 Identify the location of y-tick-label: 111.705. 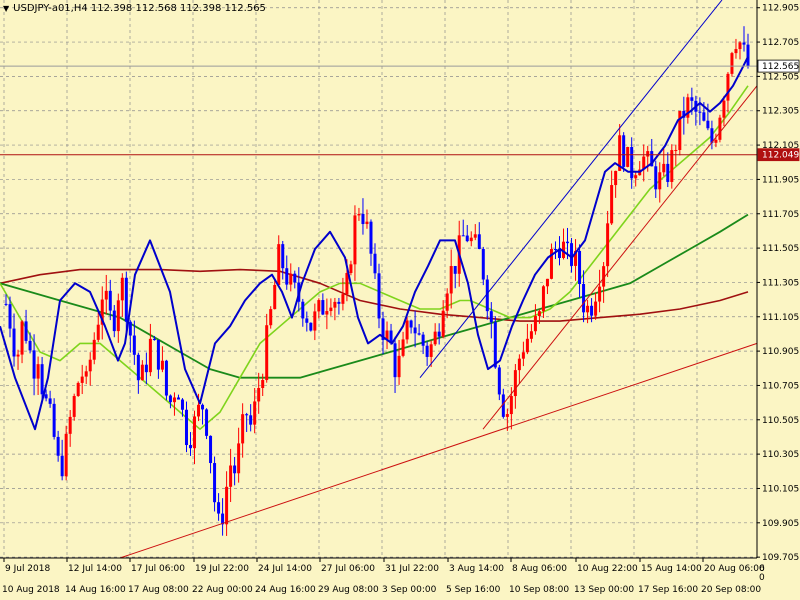
(780, 215).